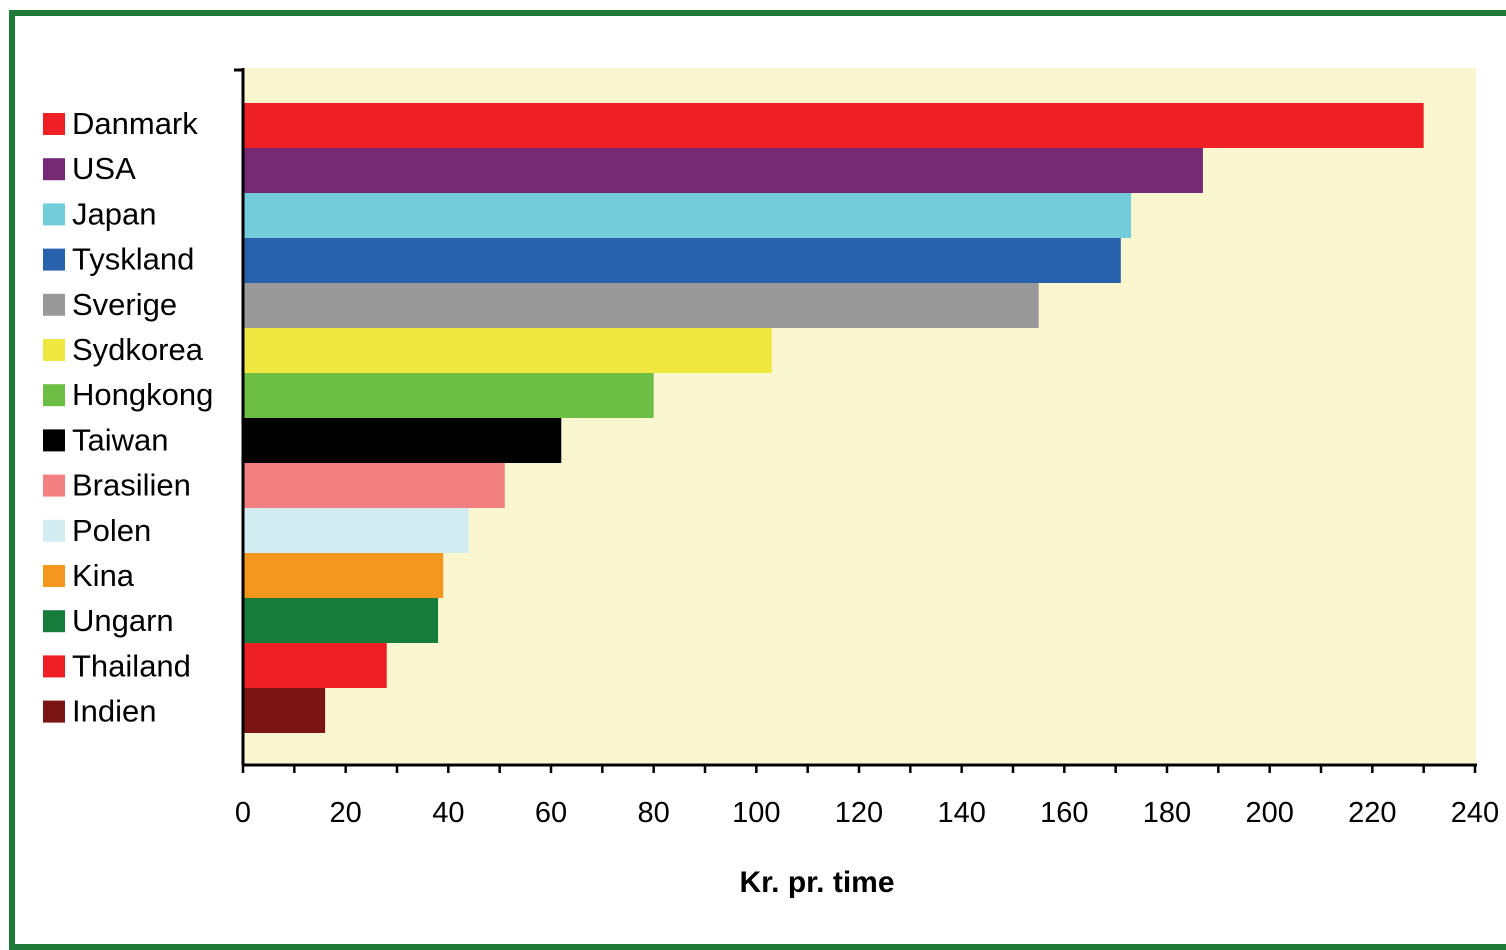 The height and width of the screenshot is (950, 1506). I want to click on bar-taiwan, so click(402, 440).